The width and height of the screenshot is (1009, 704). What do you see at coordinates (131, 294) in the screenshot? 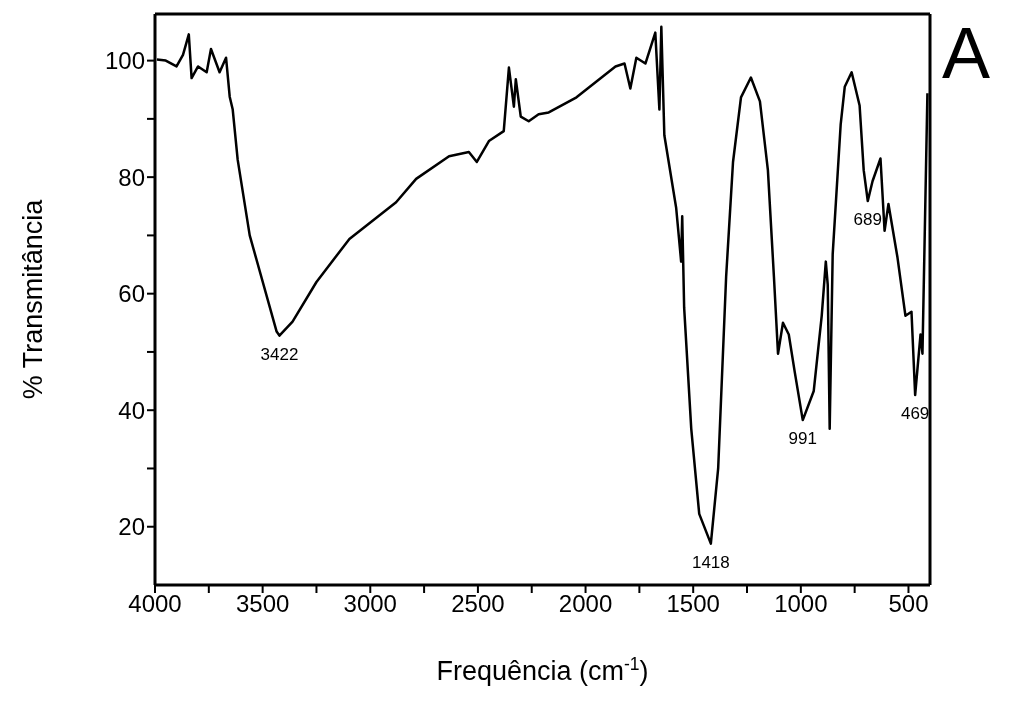
I see `y-tick-label: 60` at bounding box center [131, 294].